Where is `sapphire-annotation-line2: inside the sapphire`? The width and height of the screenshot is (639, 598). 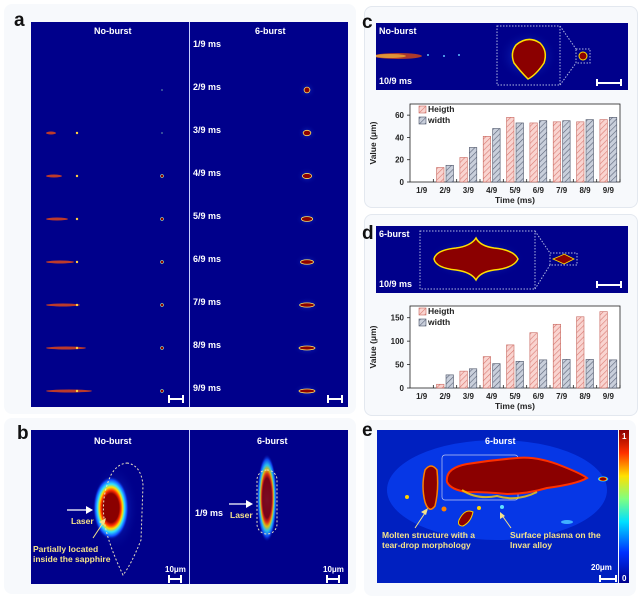
sapphire-annotation-line2: inside the sapphire is located at coordinates (72, 559).